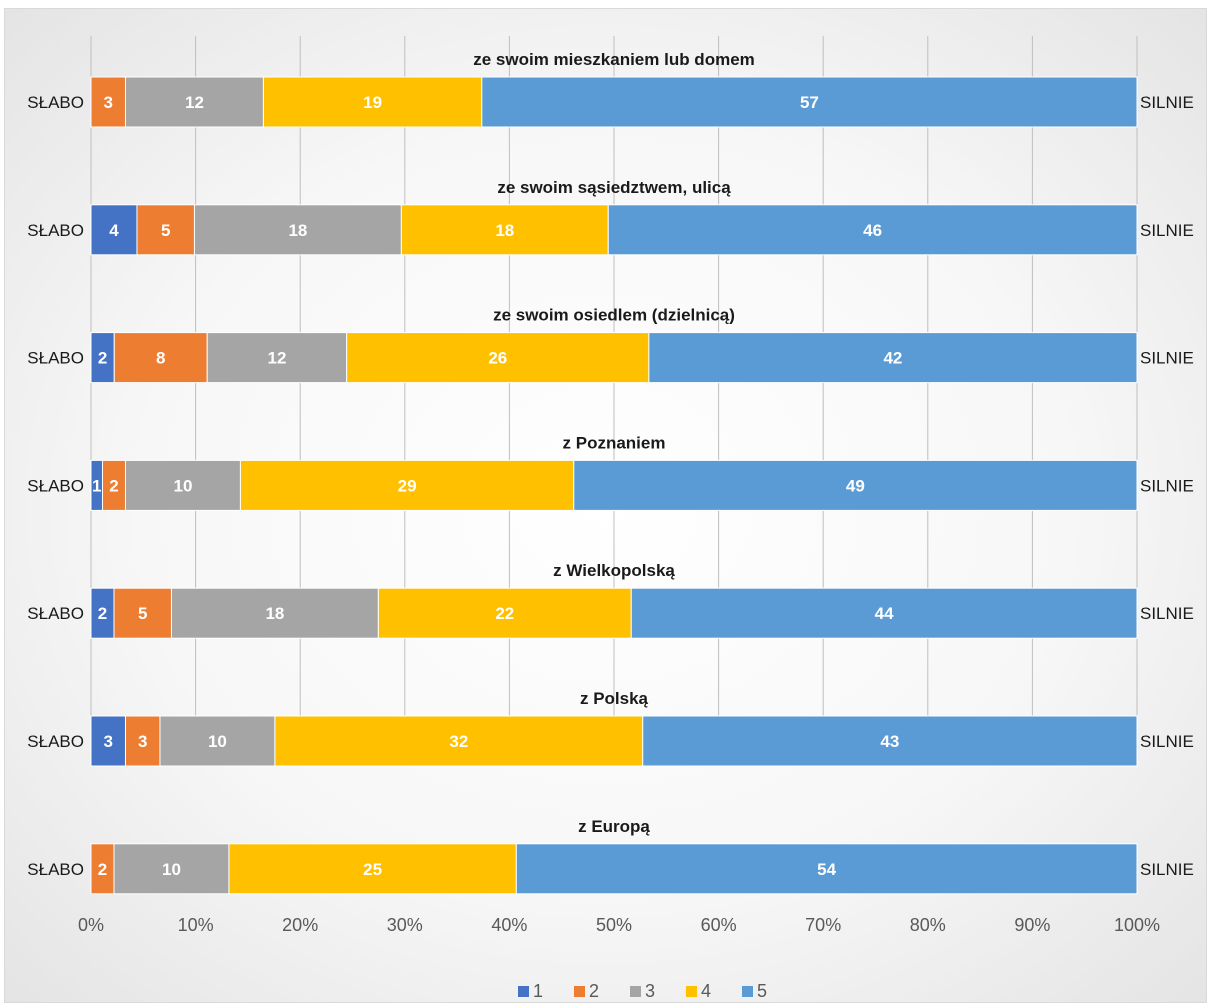 Image resolution: width=1209 pixels, height=1005 pixels. I want to click on data-label: 26, so click(497, 358).